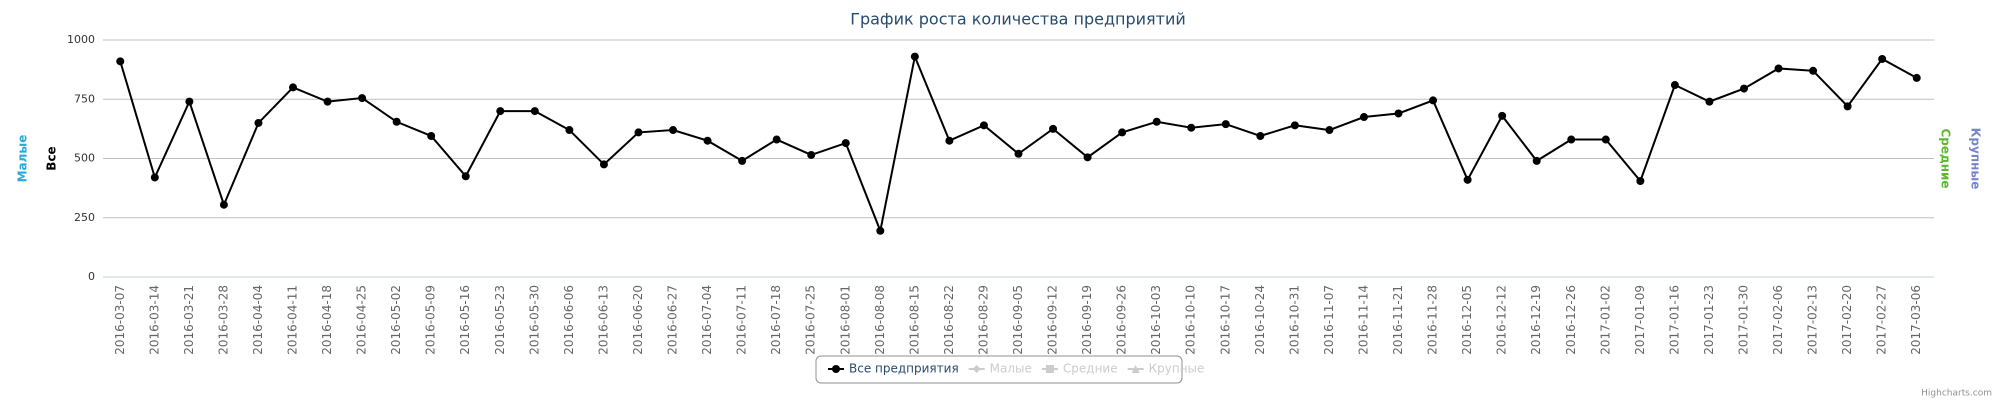 This screenshot has width=2000, height=400. Describe the element at coordinates (81, 39) in the screenshot. I see `y-tick-label: 1000` at that location.